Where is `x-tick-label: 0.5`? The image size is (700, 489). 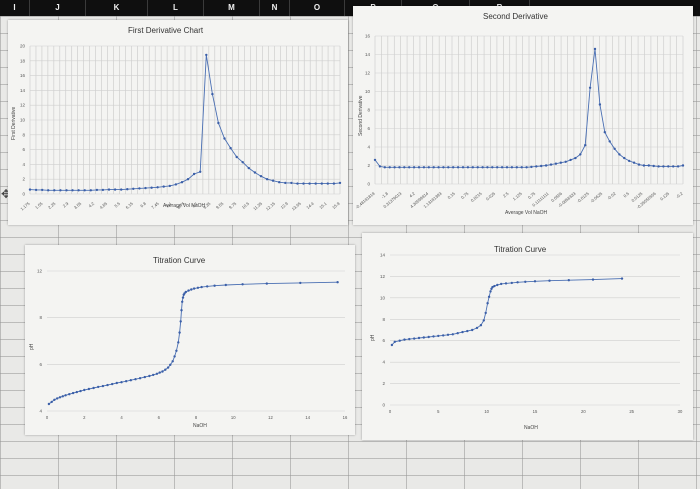
x-tick-label: 0.5 is located at coordinates (626, 195).